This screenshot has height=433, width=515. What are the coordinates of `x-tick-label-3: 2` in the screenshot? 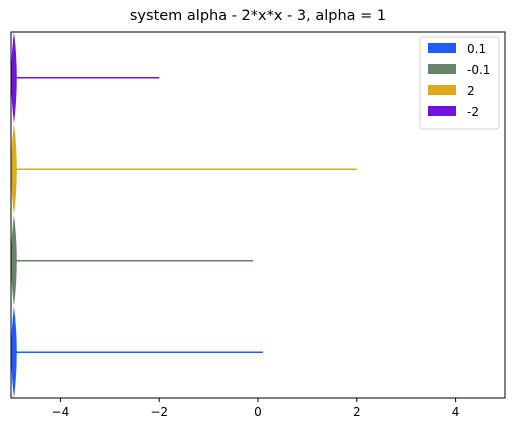 It's located at (357, 412).